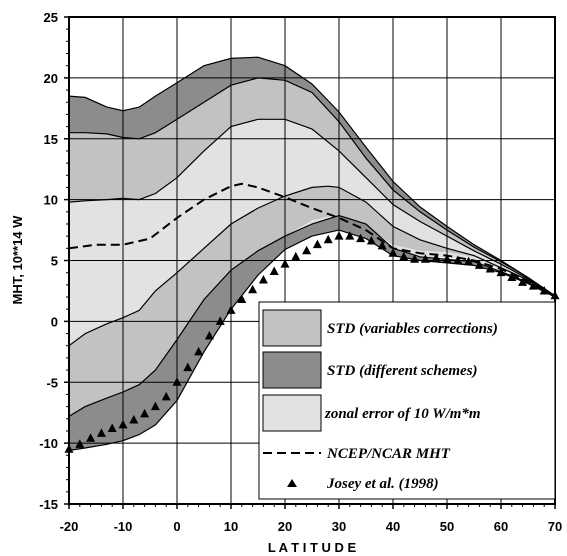  Describe the element at coordinates (69, 526) in the screenshot. I see `x-tick-label-0: -20` at that location.